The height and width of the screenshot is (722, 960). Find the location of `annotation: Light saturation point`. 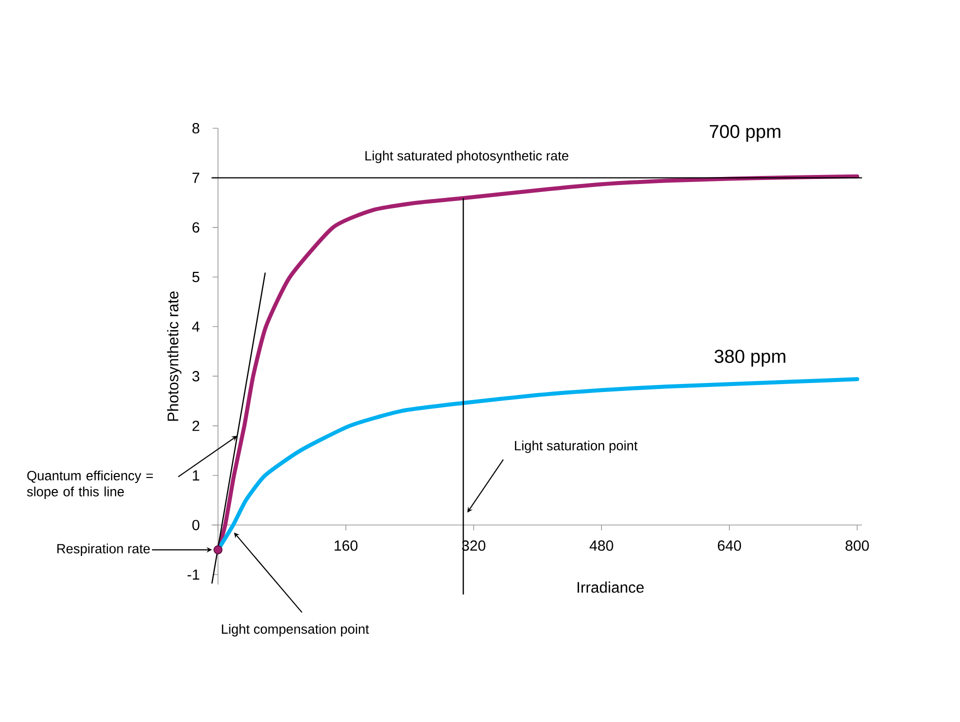

annotation: Light saturation point is located at coordinates (576, 446).